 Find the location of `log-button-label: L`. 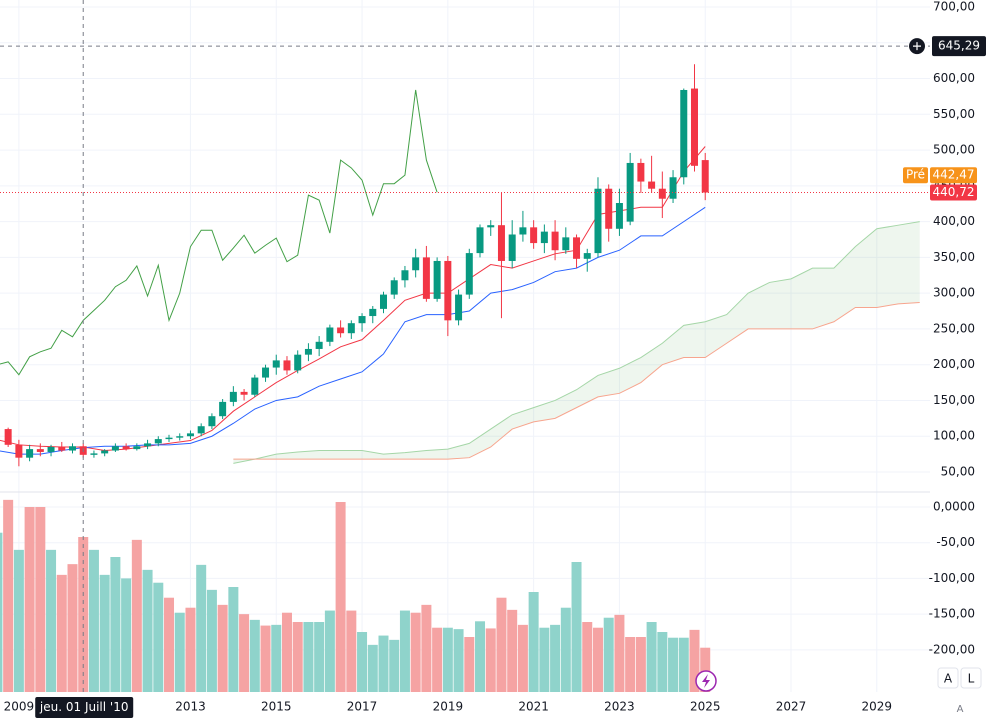

log-button-label: L is located at coordinates (971, 679).